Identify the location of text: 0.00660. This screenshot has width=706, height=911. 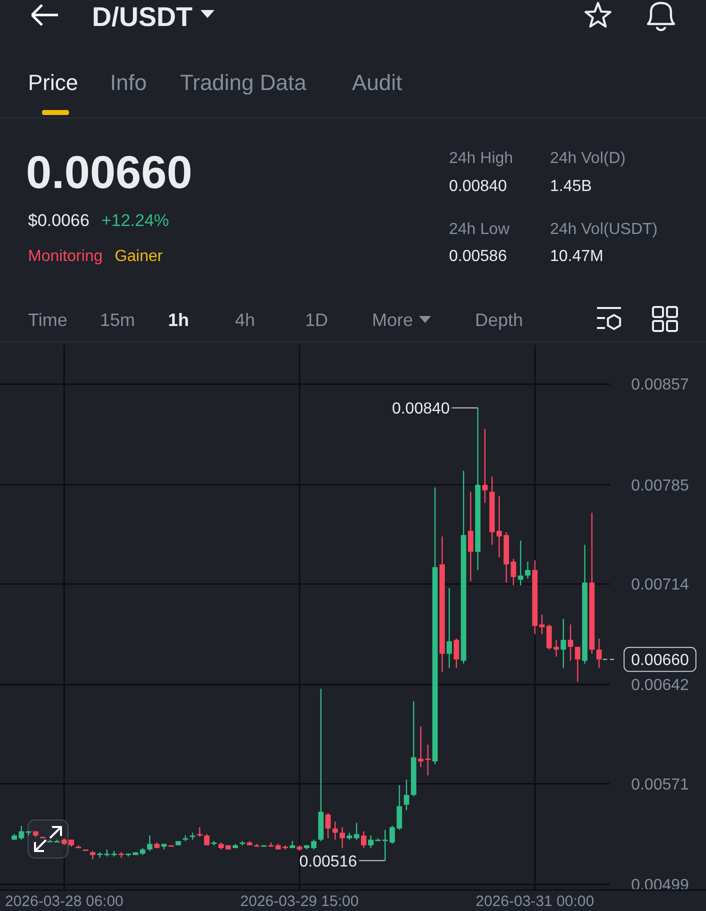
(109, 172).